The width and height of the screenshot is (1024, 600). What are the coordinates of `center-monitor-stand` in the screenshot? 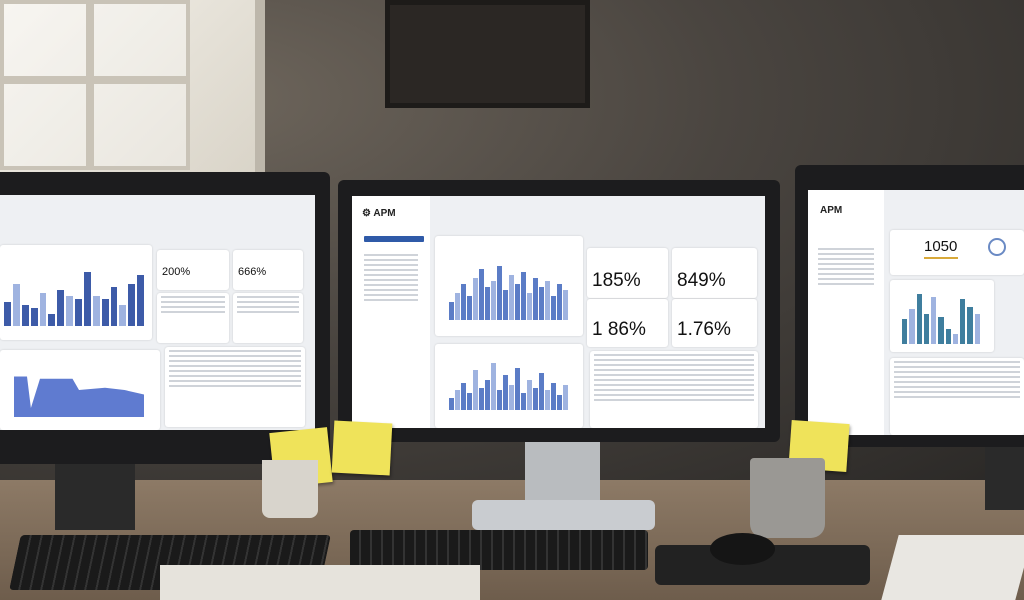 It's located at (562, 471).